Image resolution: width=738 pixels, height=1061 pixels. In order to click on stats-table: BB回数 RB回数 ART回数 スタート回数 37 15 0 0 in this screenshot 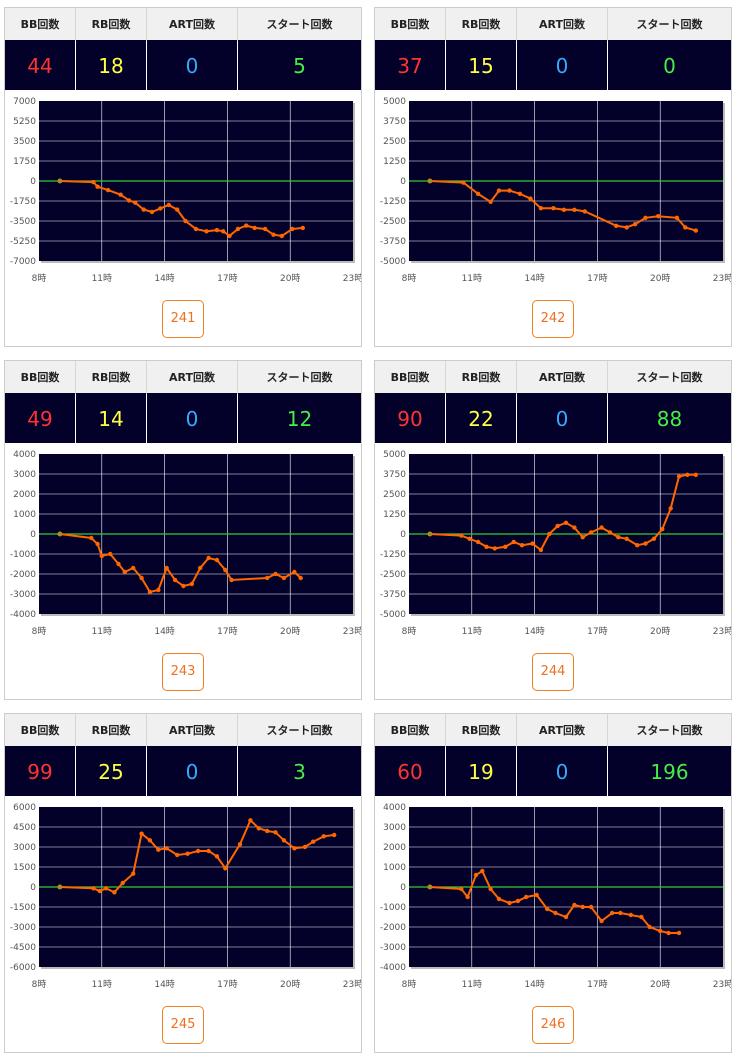, I will do `click(553, 49)`.